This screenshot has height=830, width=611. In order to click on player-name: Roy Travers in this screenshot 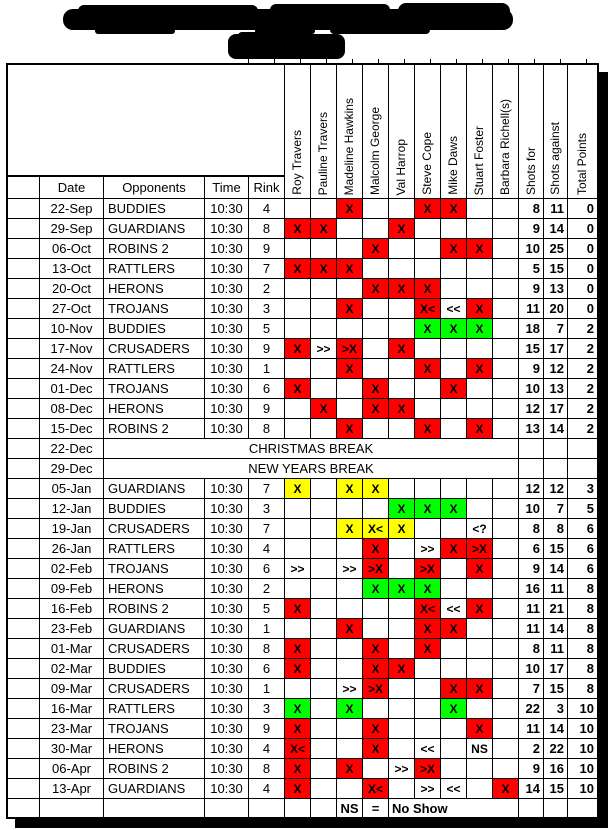, I will do `click(297, 162)`.